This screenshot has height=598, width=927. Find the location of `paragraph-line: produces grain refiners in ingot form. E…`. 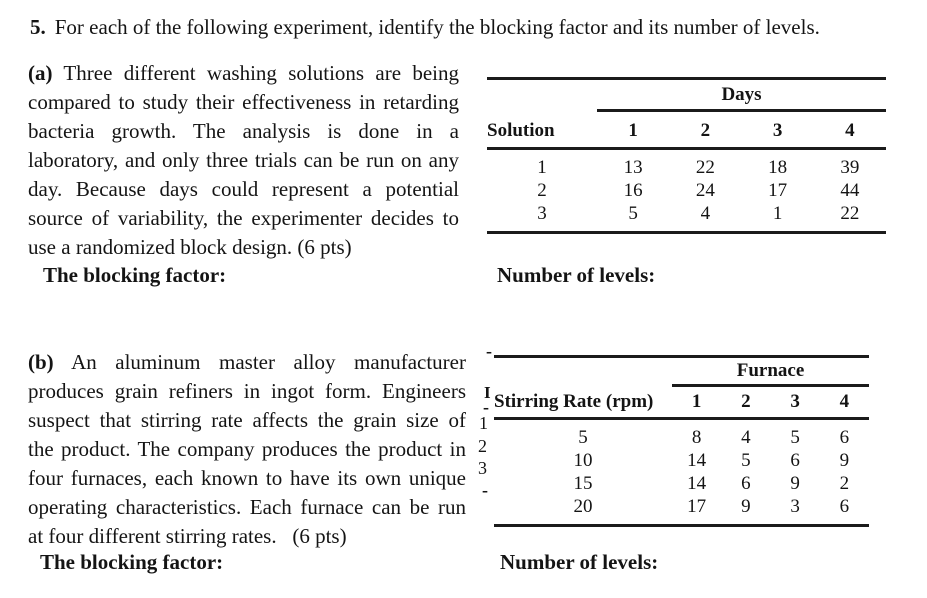

paragraph-line: produces grain refiners in ingot form. E… is located at coordinates (247, 391).